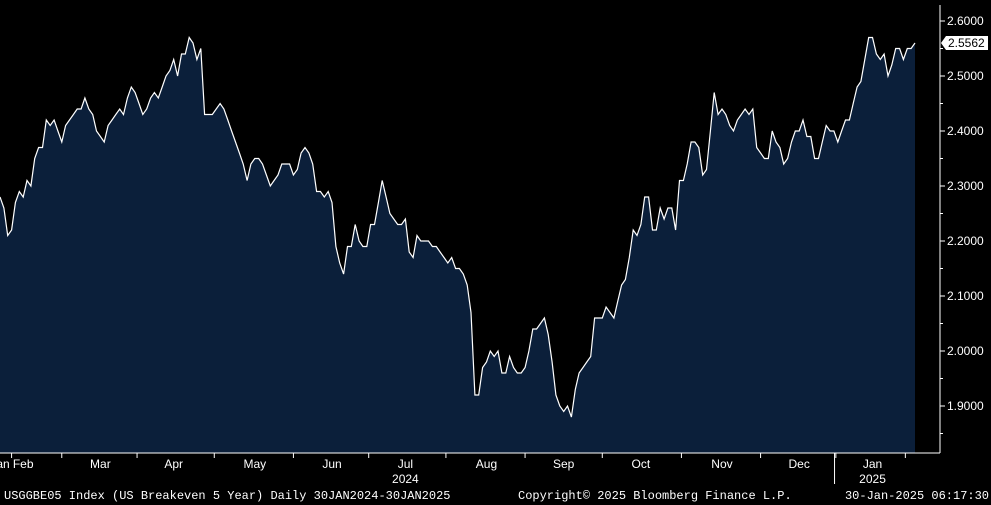 The height and width of the screenshot is (505, 991). I want to click on y-tick-label: 2.4000, so click(965, 131).